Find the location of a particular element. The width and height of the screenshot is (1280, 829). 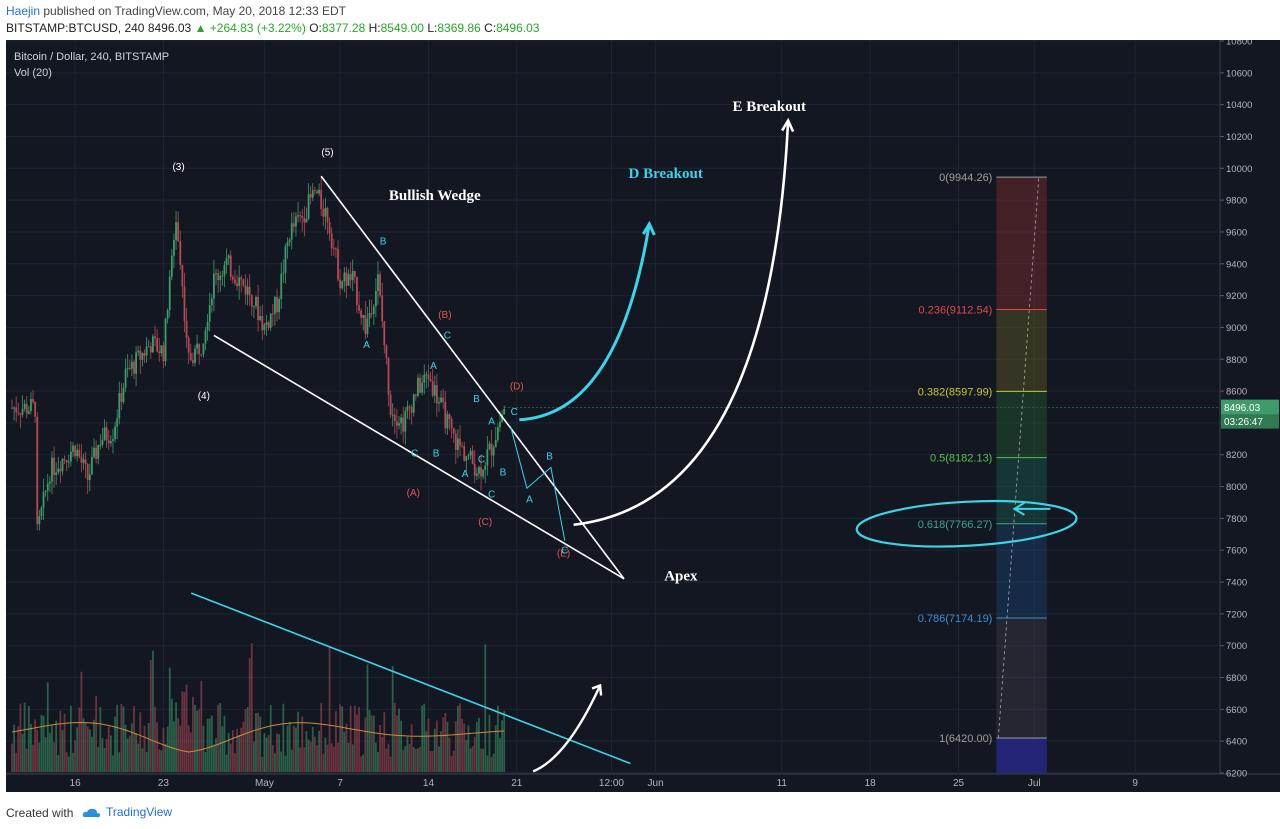

d-breakout-curve is located at coordinates (585, 322).